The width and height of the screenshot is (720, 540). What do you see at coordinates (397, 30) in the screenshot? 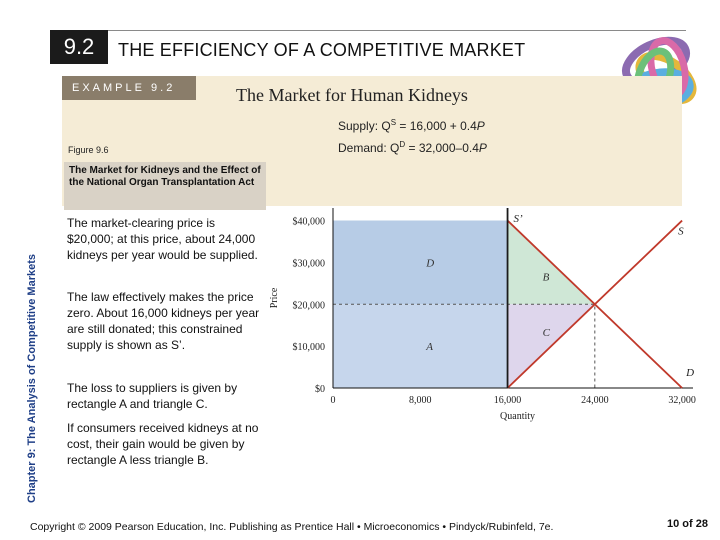
I see `header-rule` at bounding box center [397, 30].